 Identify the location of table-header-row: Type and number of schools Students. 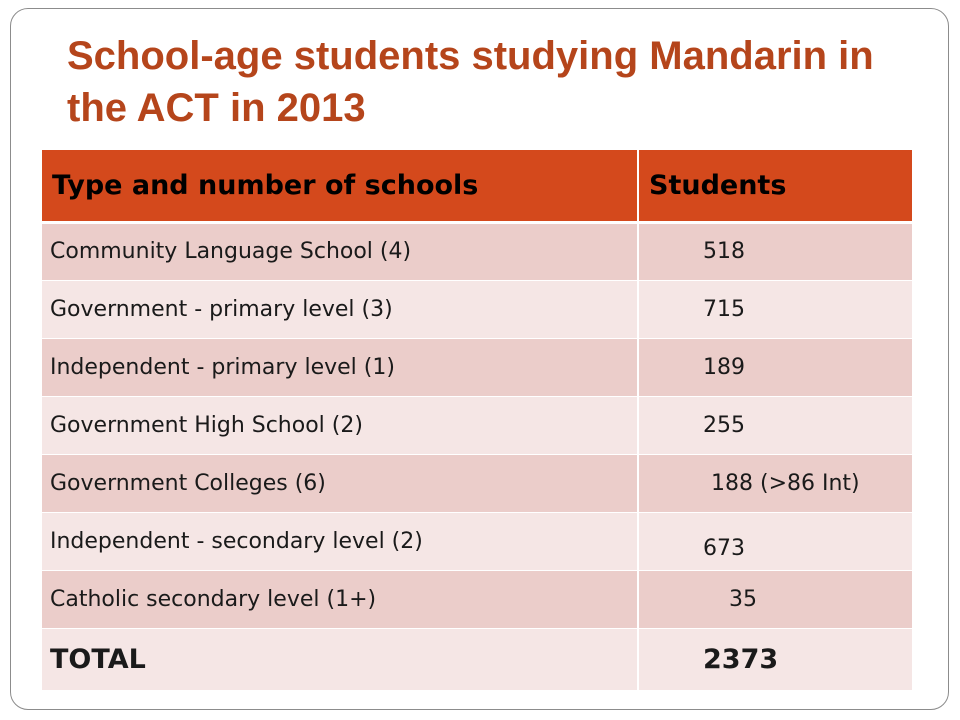
(477, 187).